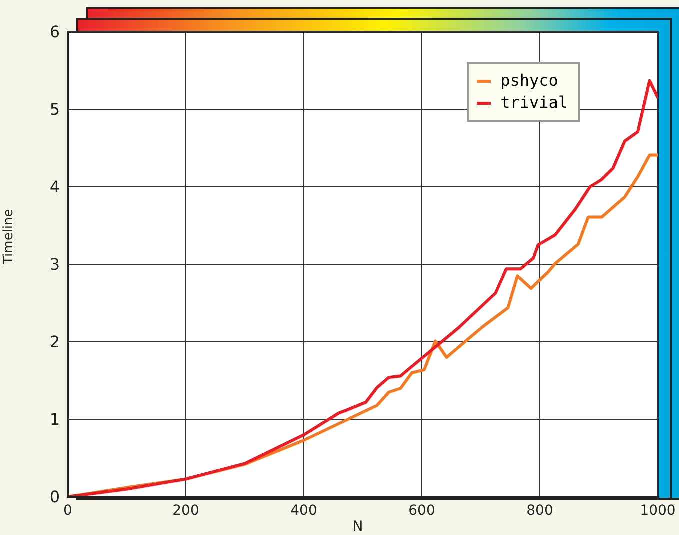 This screenshot has width=679, height=535. I want to click on x-tick-label: 400, so click(304, 510).